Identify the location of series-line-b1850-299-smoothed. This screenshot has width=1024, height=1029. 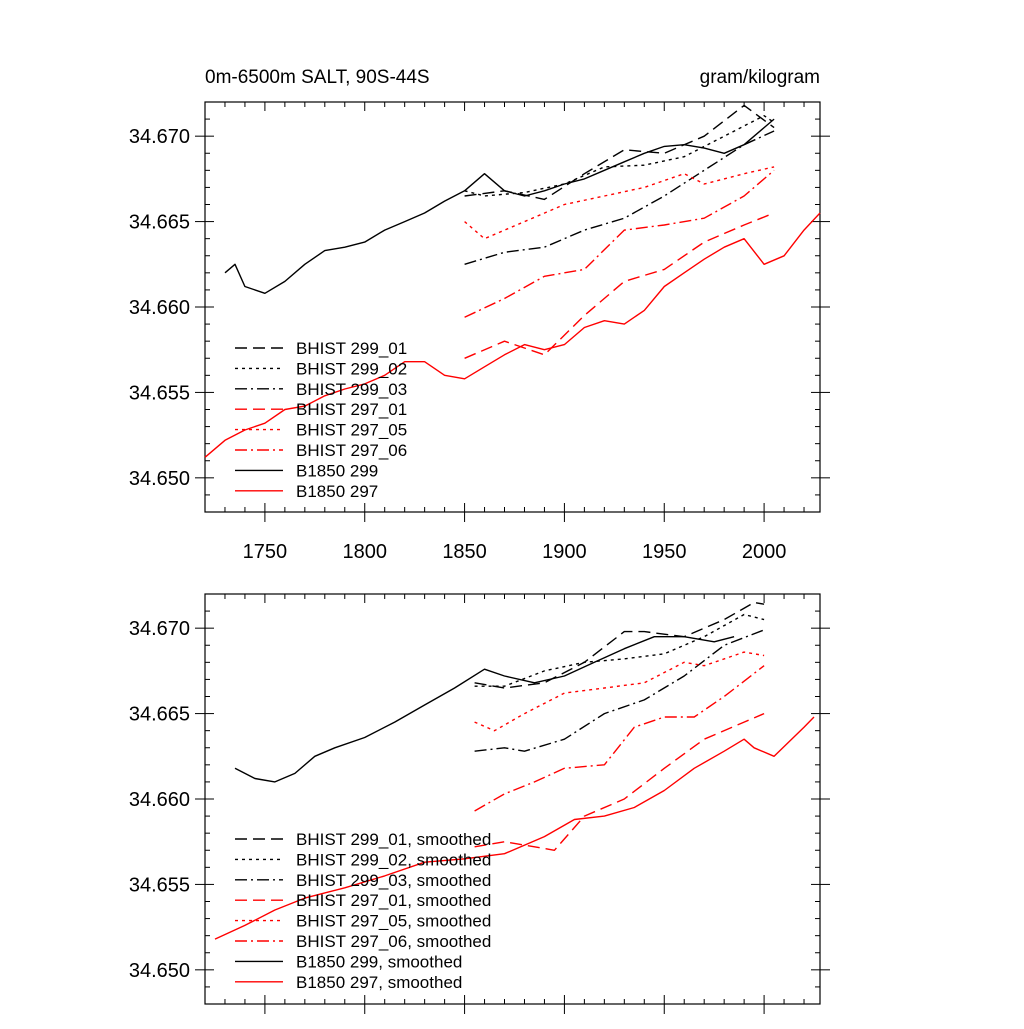
(484, 709).